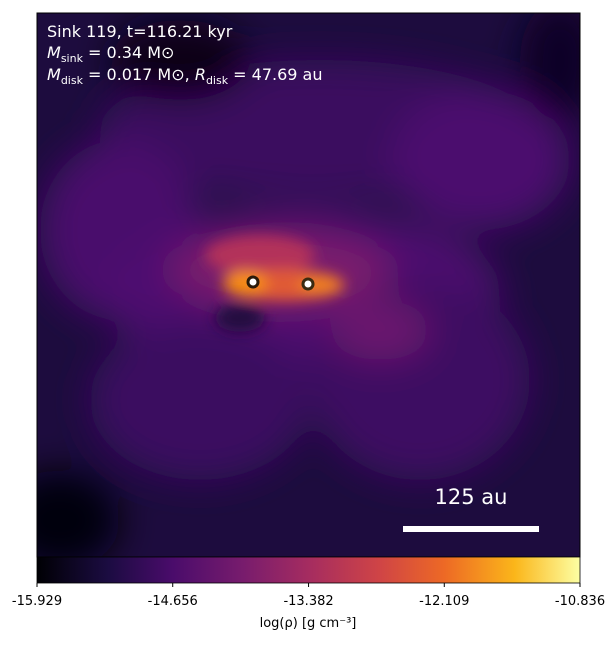  Describe the element at coordinates (37, 601) in the screenshot. I see `colorbar-tick-label: -15.929` at that location.